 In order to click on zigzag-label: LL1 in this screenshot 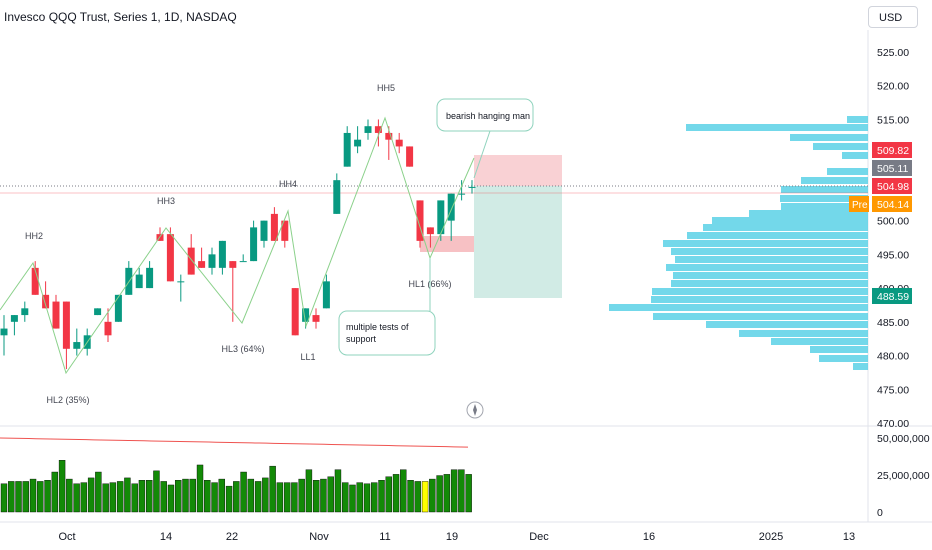, I will do `click(307, 357)`.